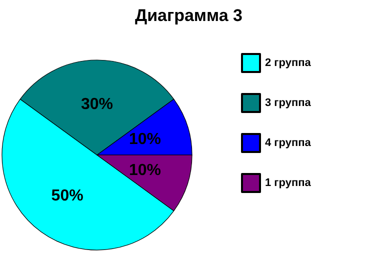 The width and height of the screenshot is (378, 278). What do you see at coordinates (188, 15) in the screenshot?
I see `chart-title: Диаграмма 3` at bounding box center [188, 15].